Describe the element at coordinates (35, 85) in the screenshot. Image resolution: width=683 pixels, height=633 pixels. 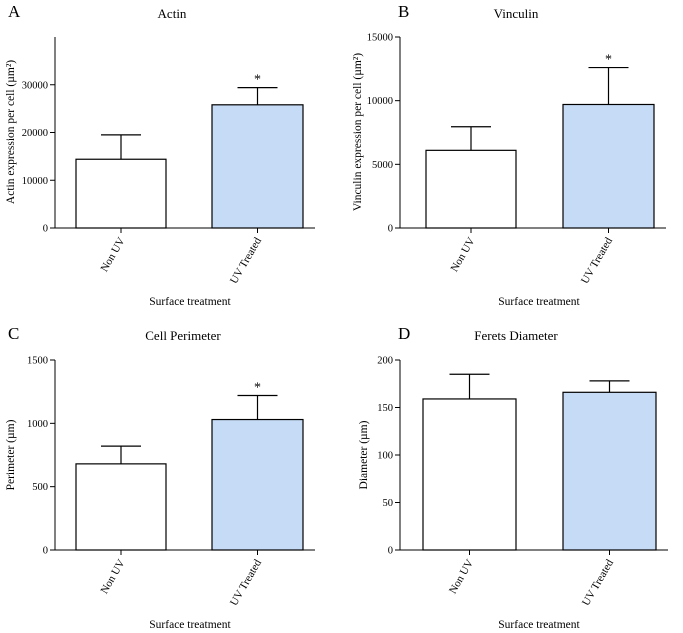
I see `y-tick-label: 30000` at that location.